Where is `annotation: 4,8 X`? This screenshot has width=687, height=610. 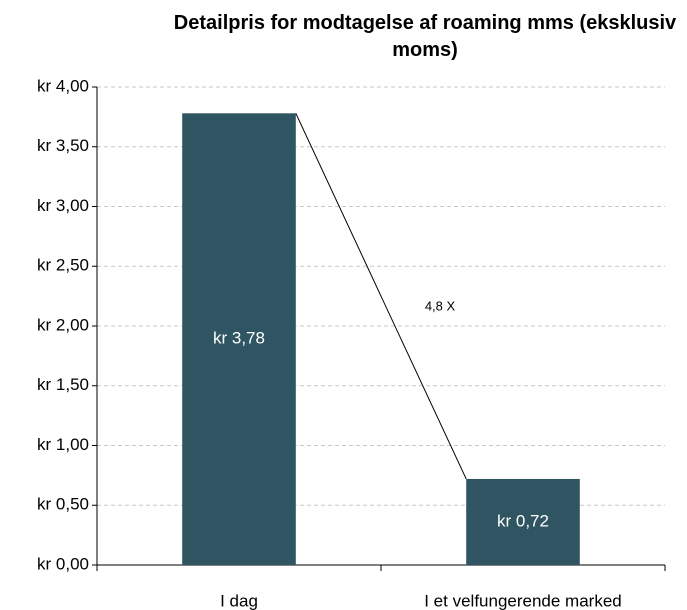
annotation: 4,8 X is located at coordinates (440, 305).